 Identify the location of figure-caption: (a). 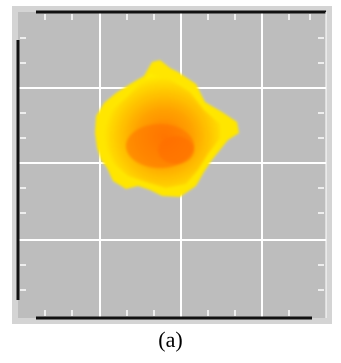
(170, 339).